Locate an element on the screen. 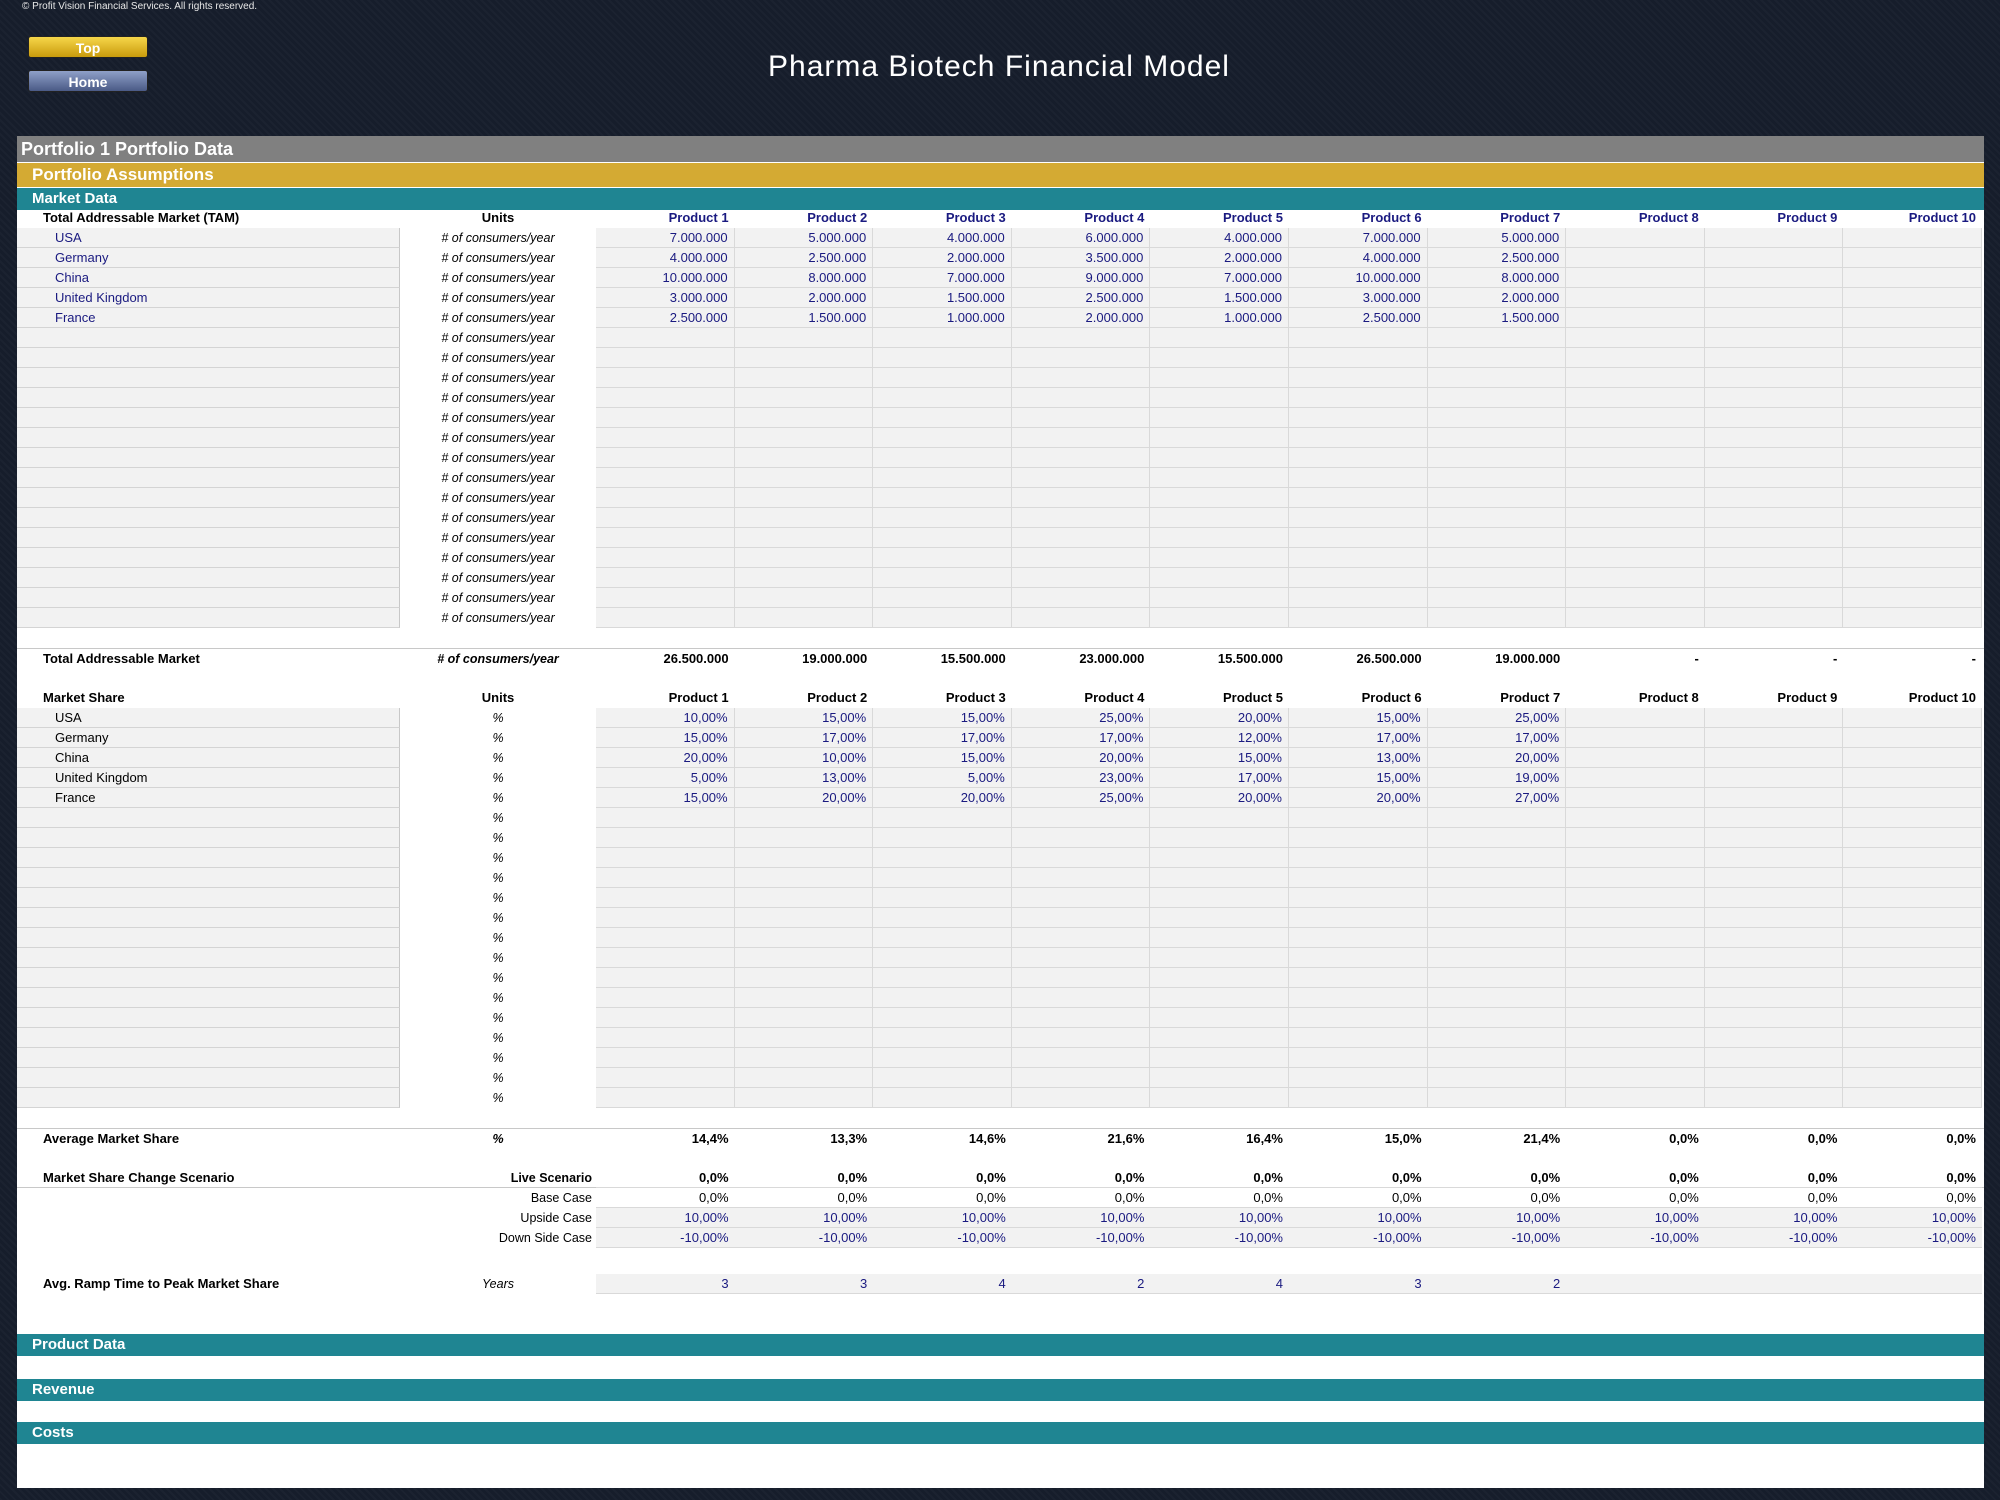  costs-band: Costs is located at coordinates (1000, 1433).